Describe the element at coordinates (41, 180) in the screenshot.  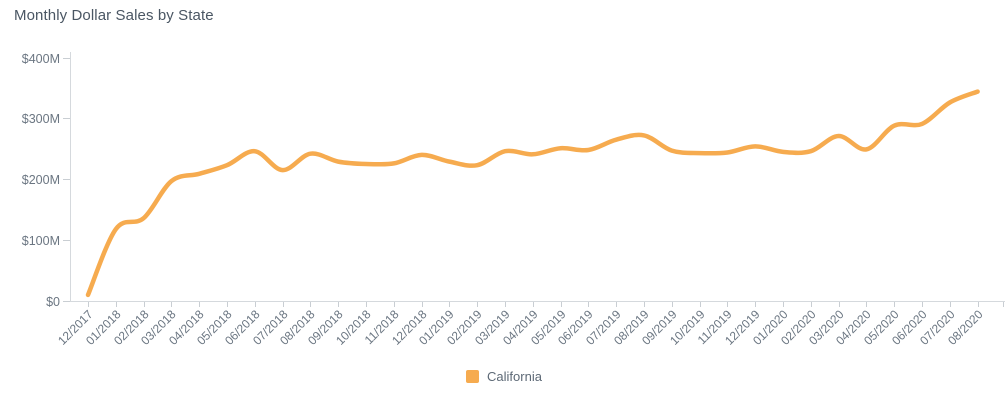
I see `y-axis-label: $200M` at that location.